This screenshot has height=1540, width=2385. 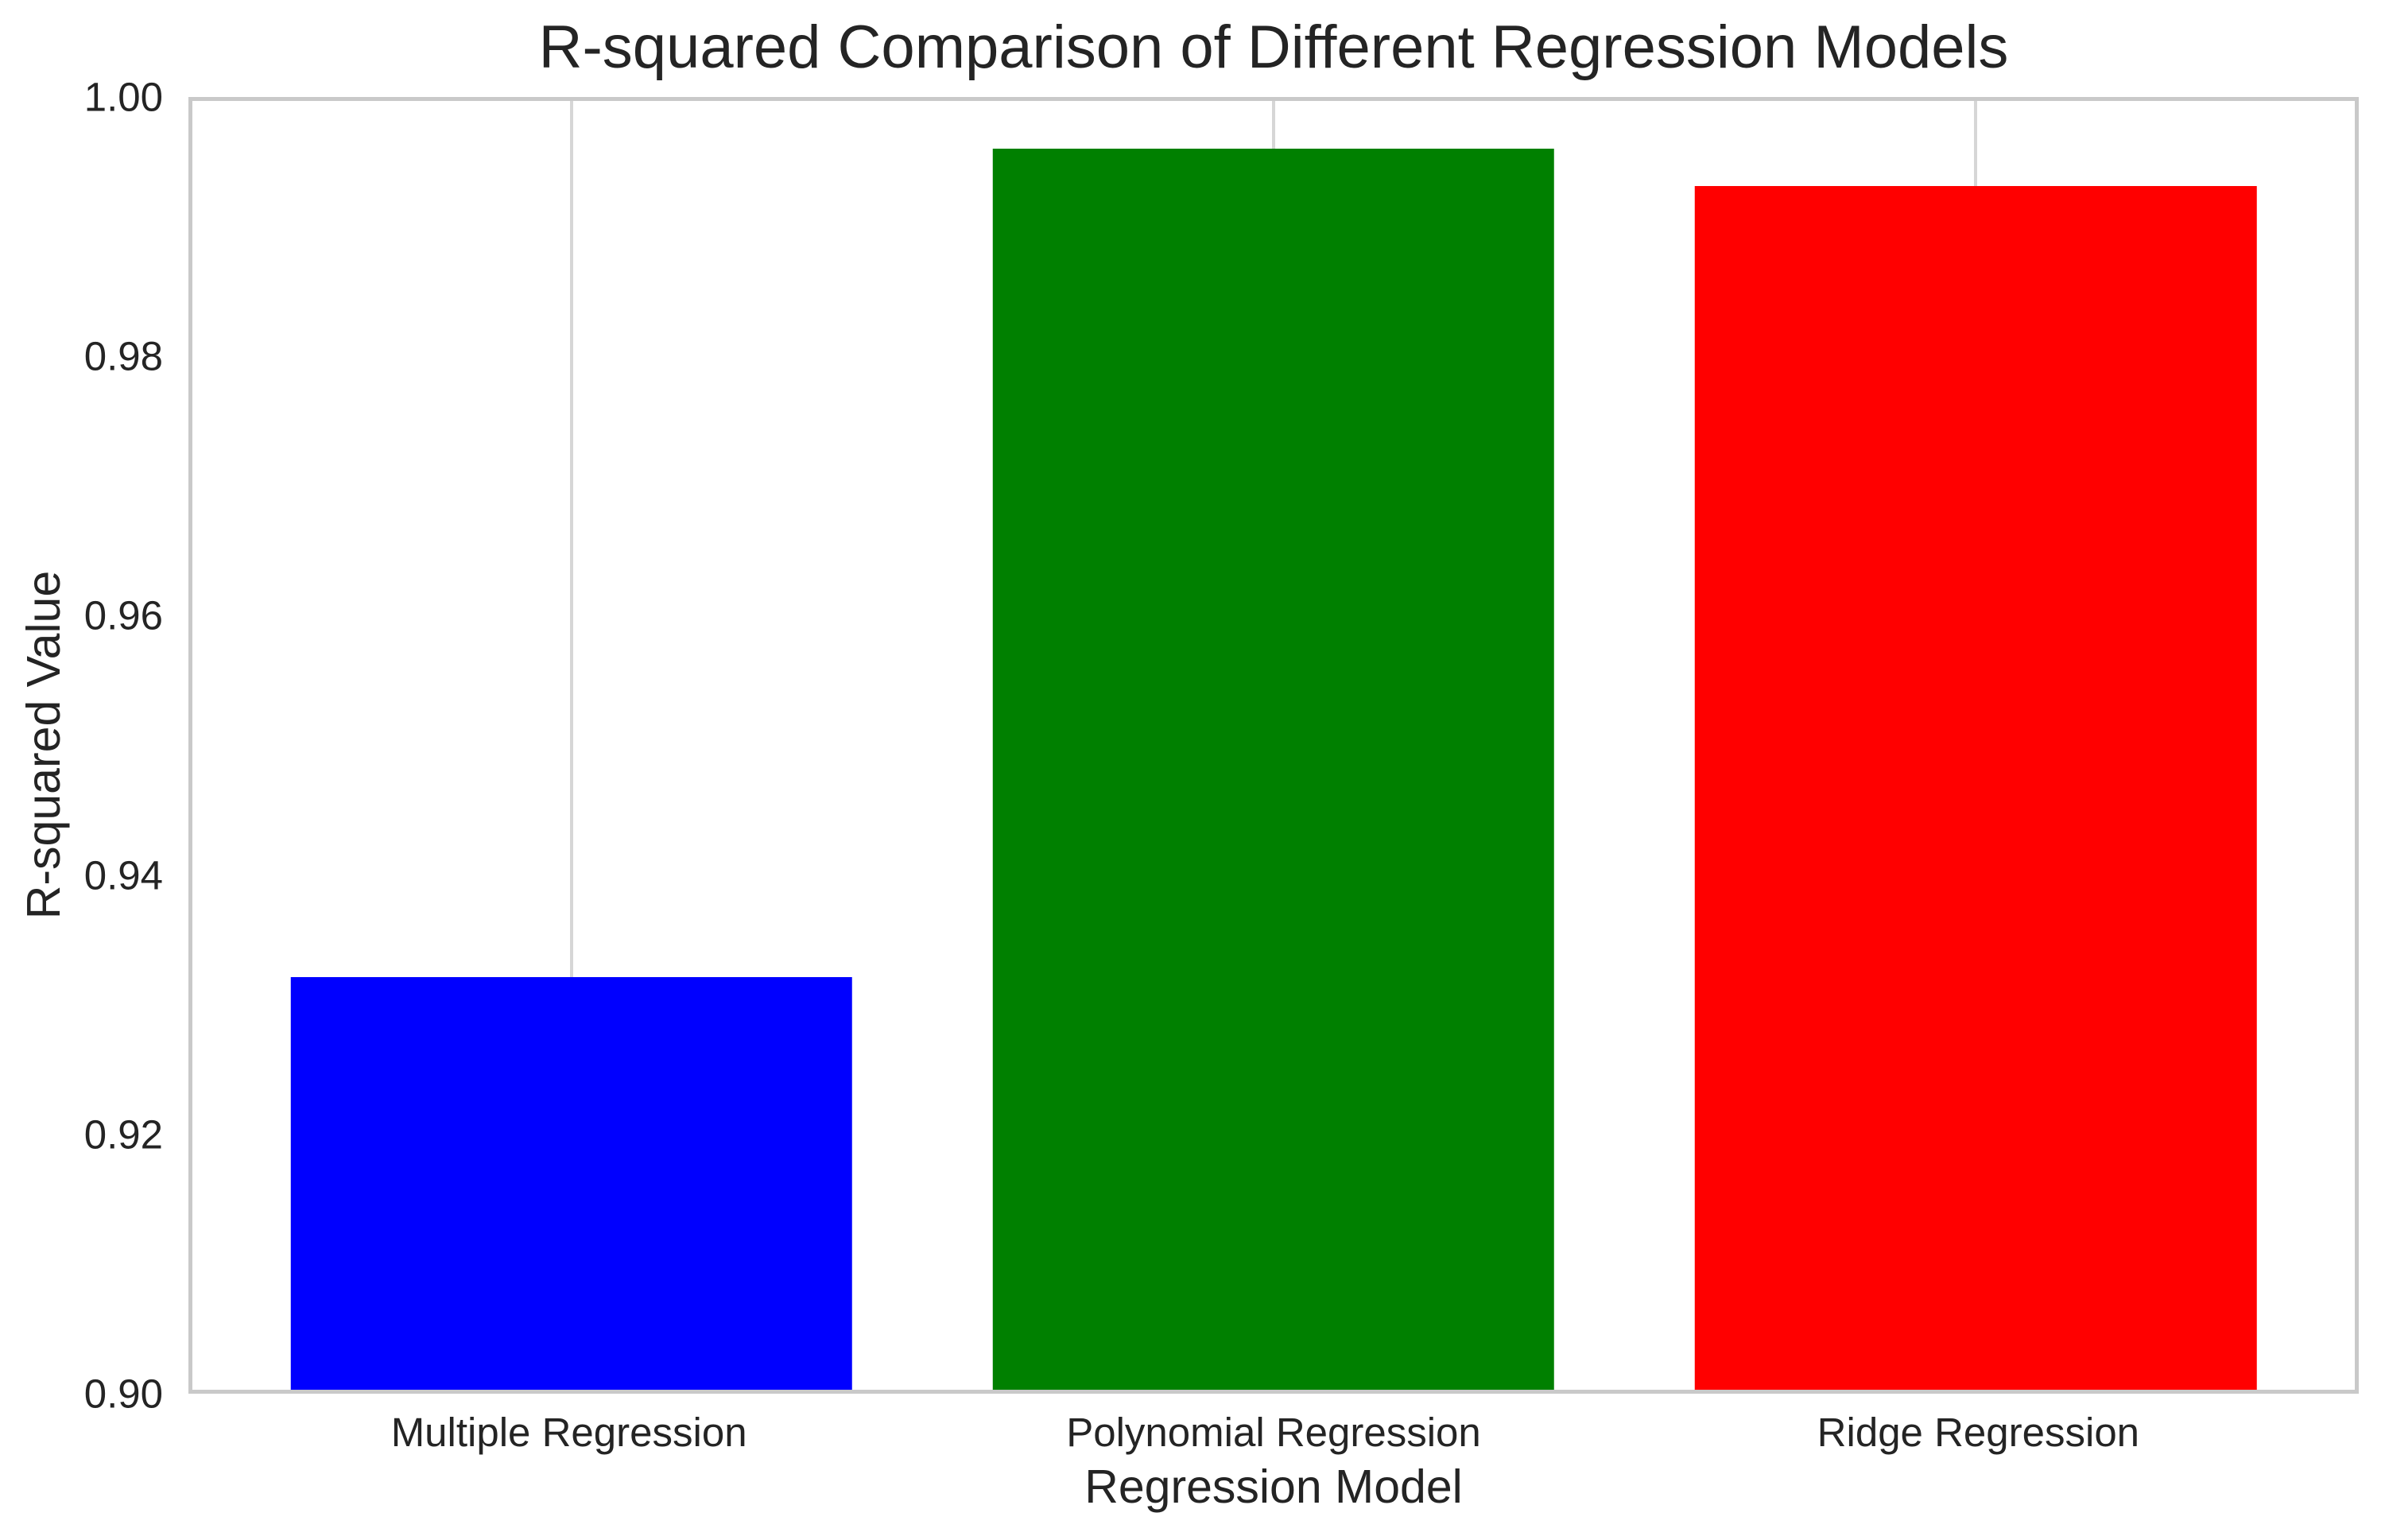 I want to click on y-tick-label: 0.92, so click(x=123, y=1134).